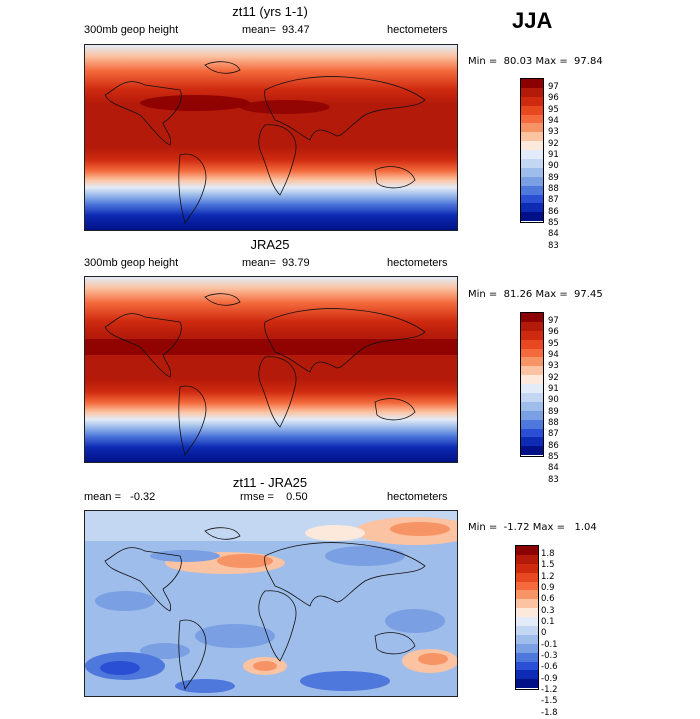  I want to click on panel3-minmax: Min = -1.72 Max = 1.04, so click(532, 527).